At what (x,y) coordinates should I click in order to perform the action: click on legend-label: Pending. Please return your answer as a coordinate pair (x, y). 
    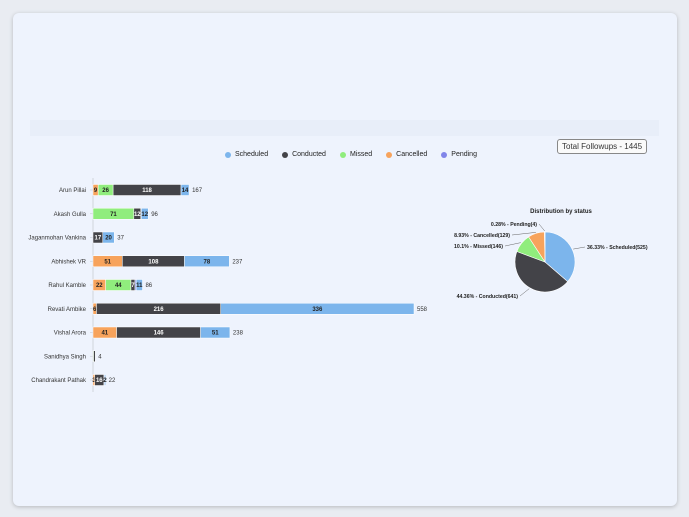
    Looking at the image, I should click on (464, 154).